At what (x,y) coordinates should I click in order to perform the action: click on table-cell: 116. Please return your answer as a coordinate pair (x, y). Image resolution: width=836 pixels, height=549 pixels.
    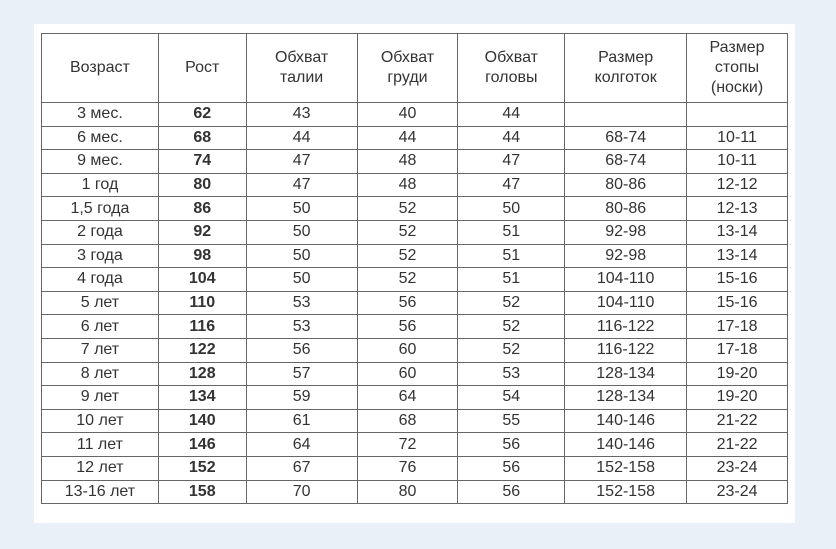
    Looking at the image, I should click on (202, 326).